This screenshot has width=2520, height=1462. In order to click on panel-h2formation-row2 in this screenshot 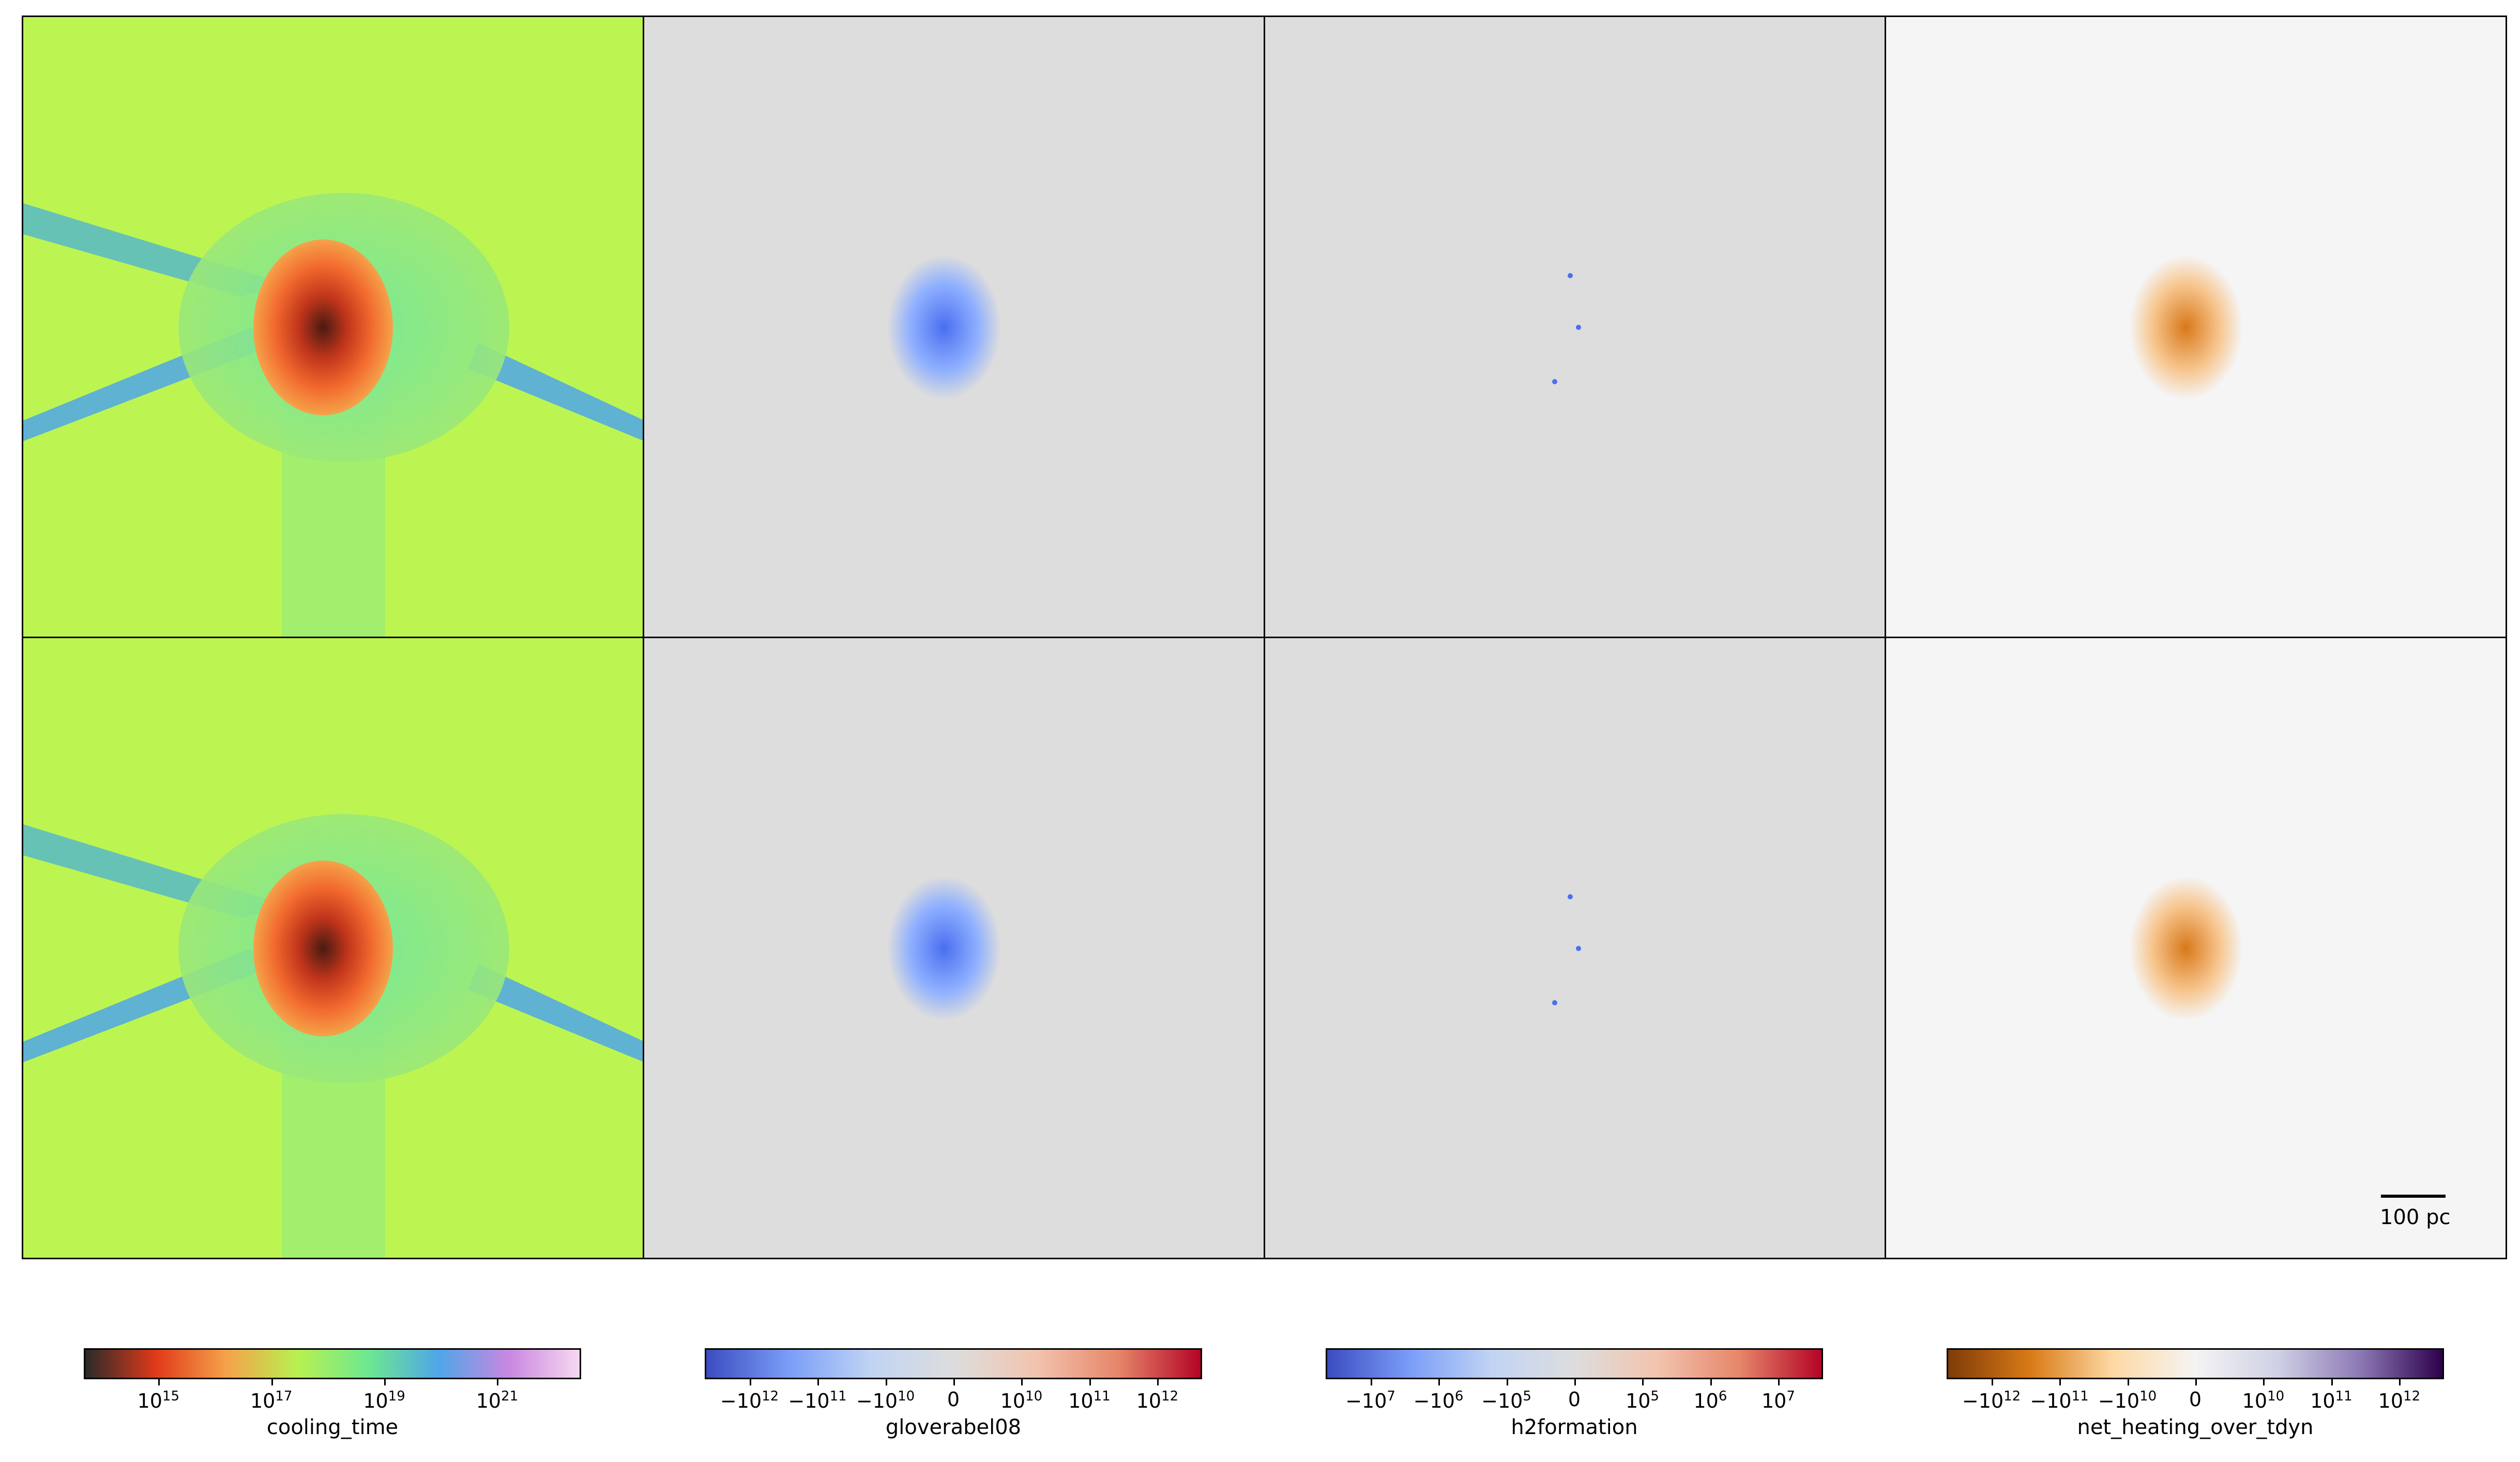, I will do `click(1575, 948)`.